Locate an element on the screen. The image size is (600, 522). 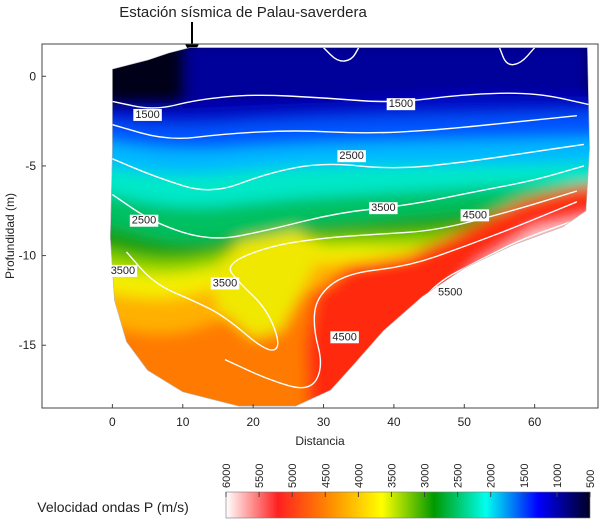
colorbar-ramp is located at coordinates (408, 505).